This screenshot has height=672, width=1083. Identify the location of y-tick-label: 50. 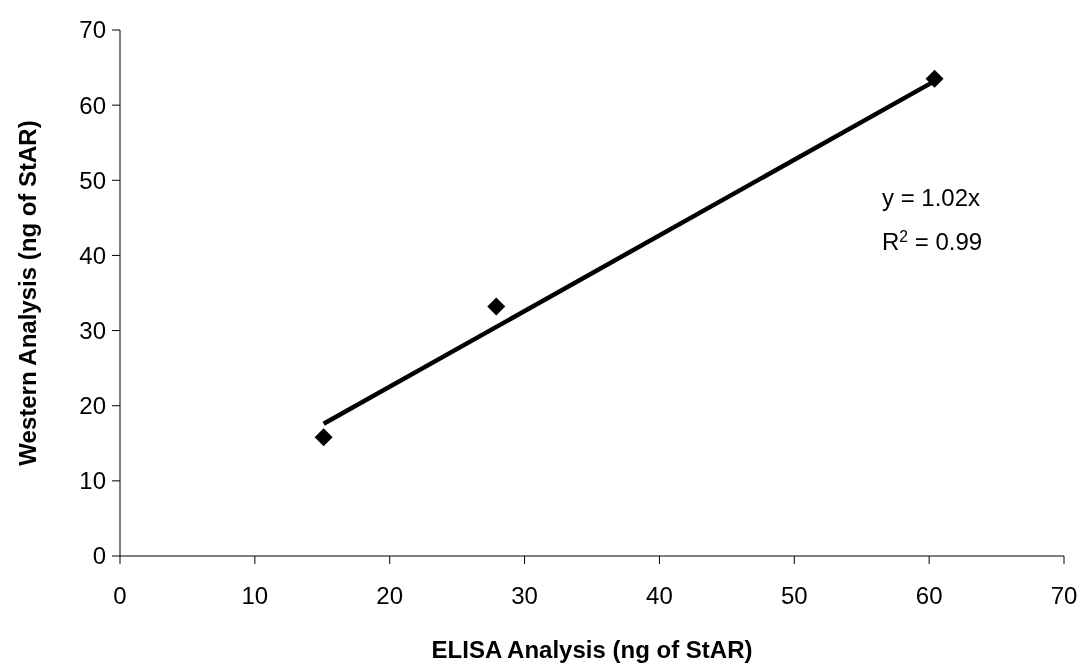
(92, 180).